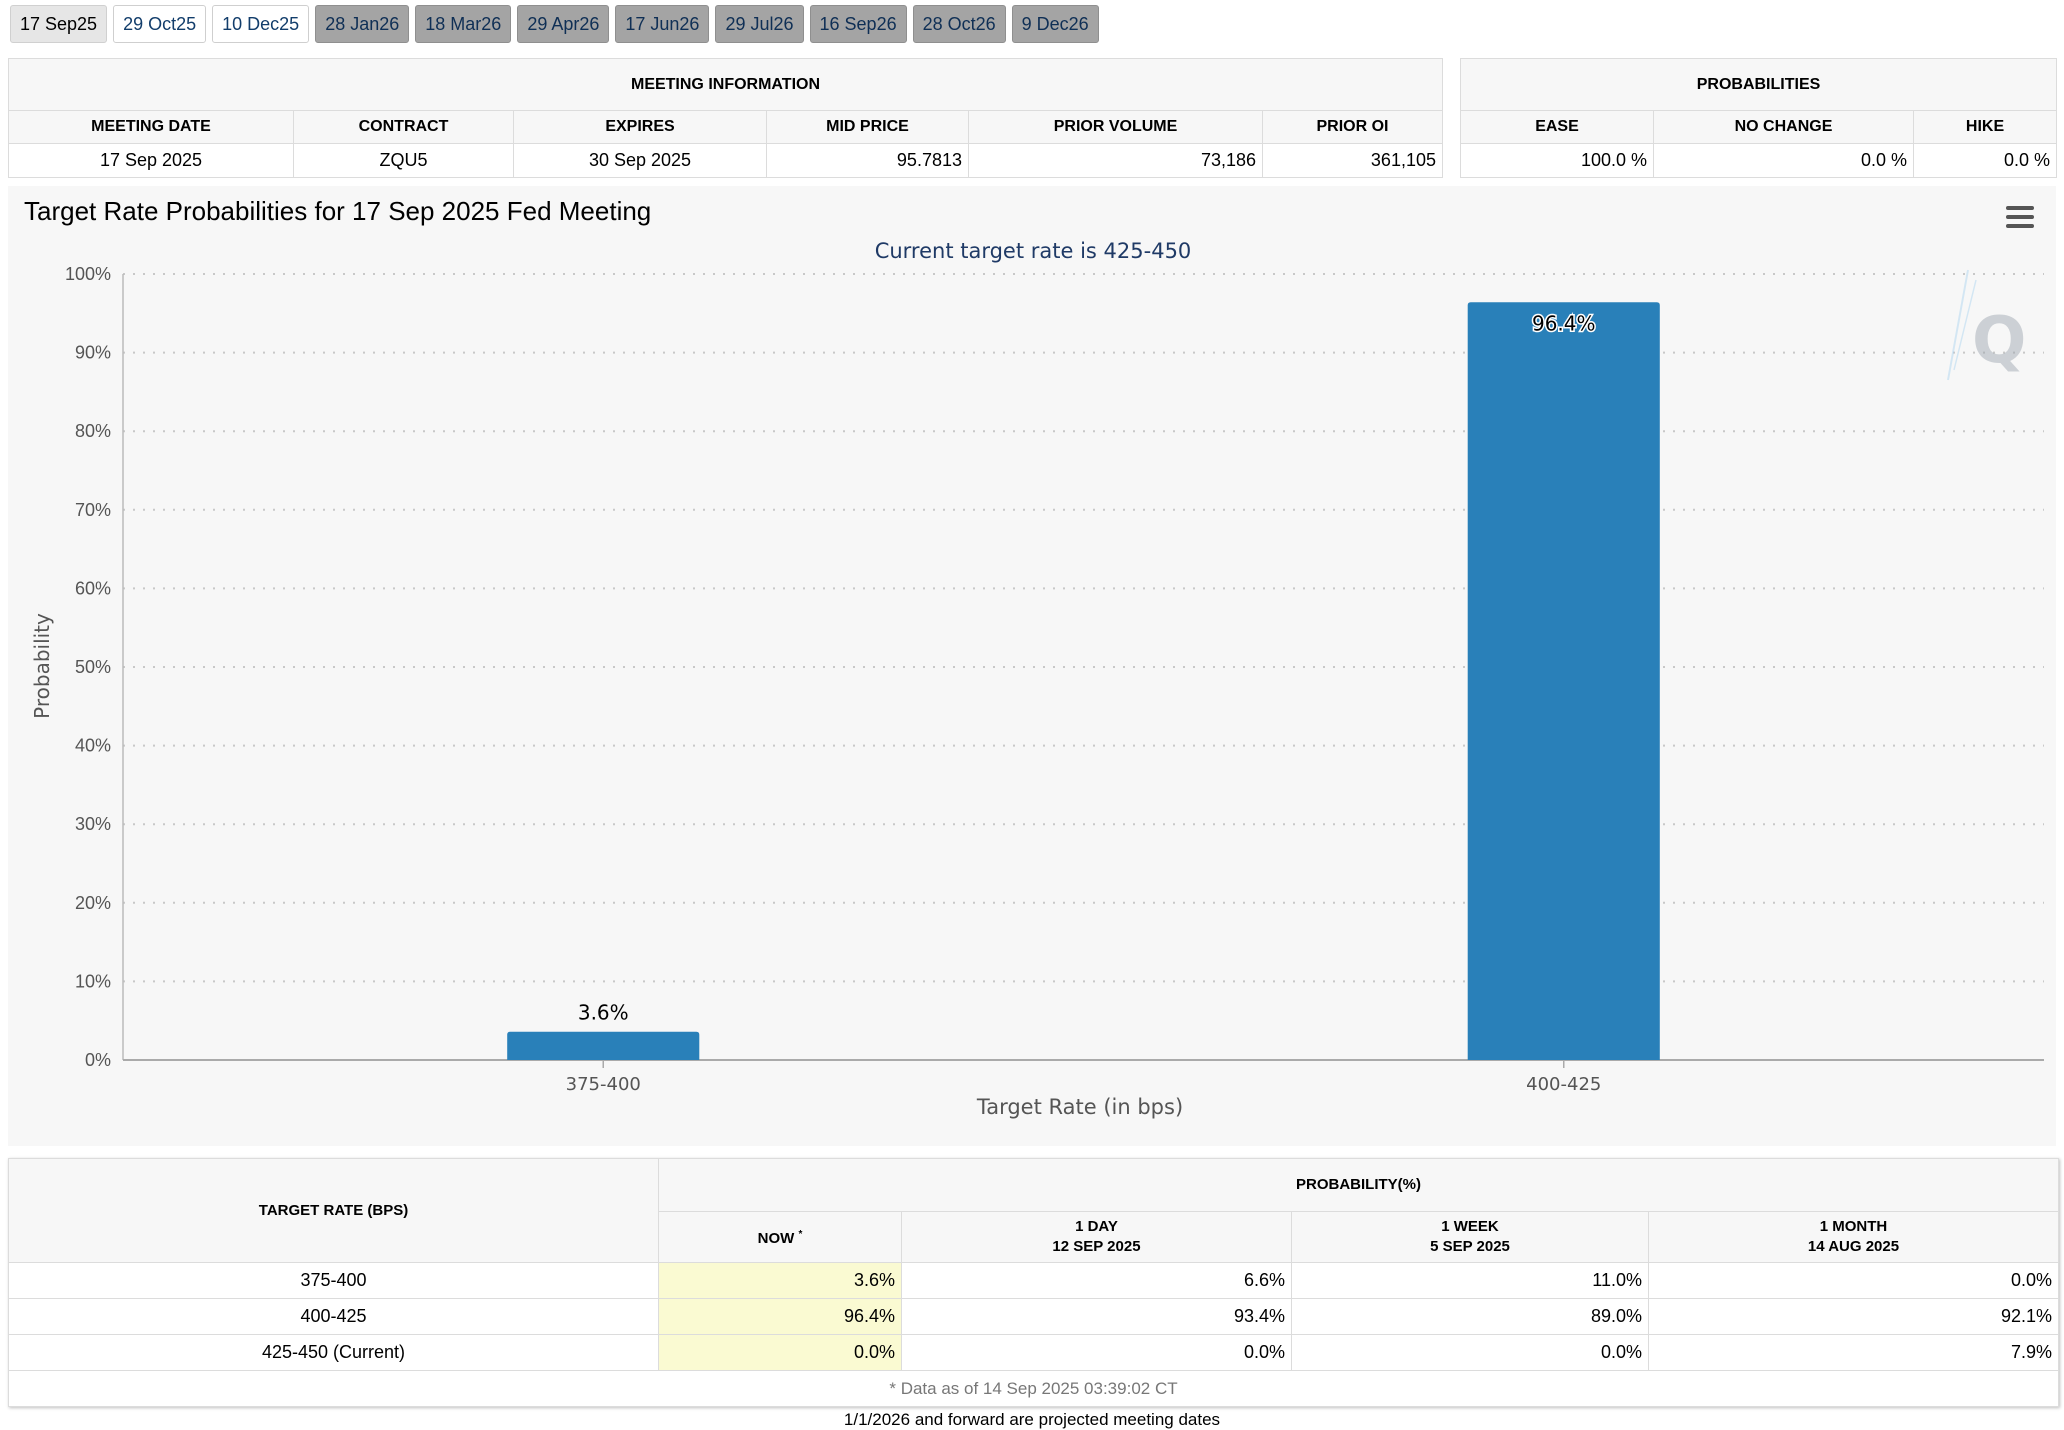 Image resolution: width=2064 pixels, height=1430 pixels. What do you see at coordinates (151, 160) in the screenshot?
I see `meeting-date-value: 17 Sep 2025` at bounding box center [151, 160].